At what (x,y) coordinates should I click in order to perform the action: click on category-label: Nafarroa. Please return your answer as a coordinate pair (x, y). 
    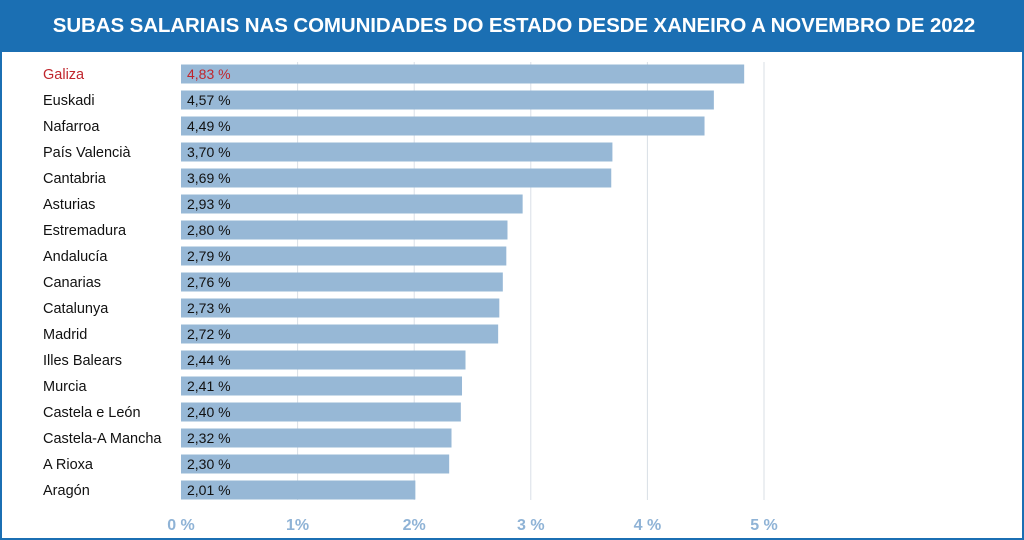
    Looking at the image, I should click on (71, 127).